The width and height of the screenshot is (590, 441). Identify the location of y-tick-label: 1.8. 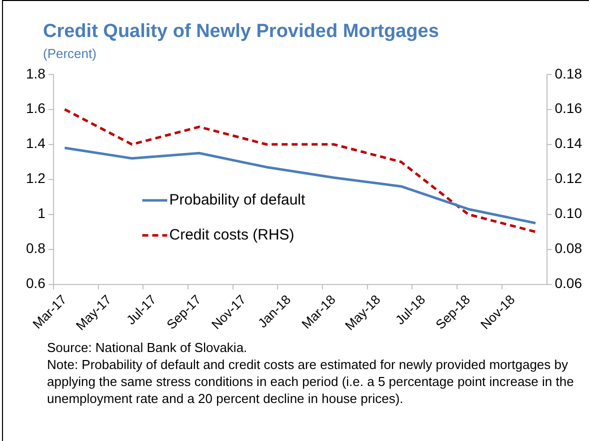
(36, 73).